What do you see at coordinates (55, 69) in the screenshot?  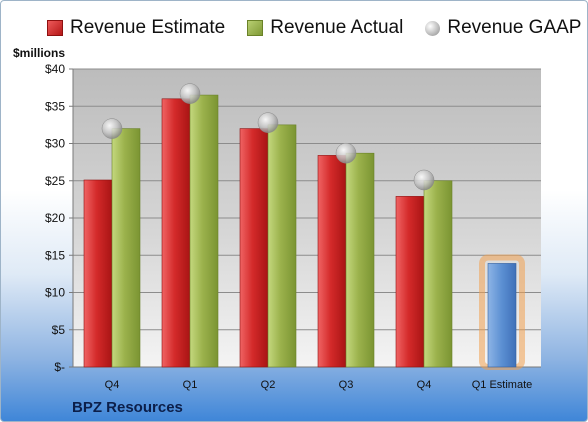 I see `y-tick-label: $40` at bounding box center [55, 69].